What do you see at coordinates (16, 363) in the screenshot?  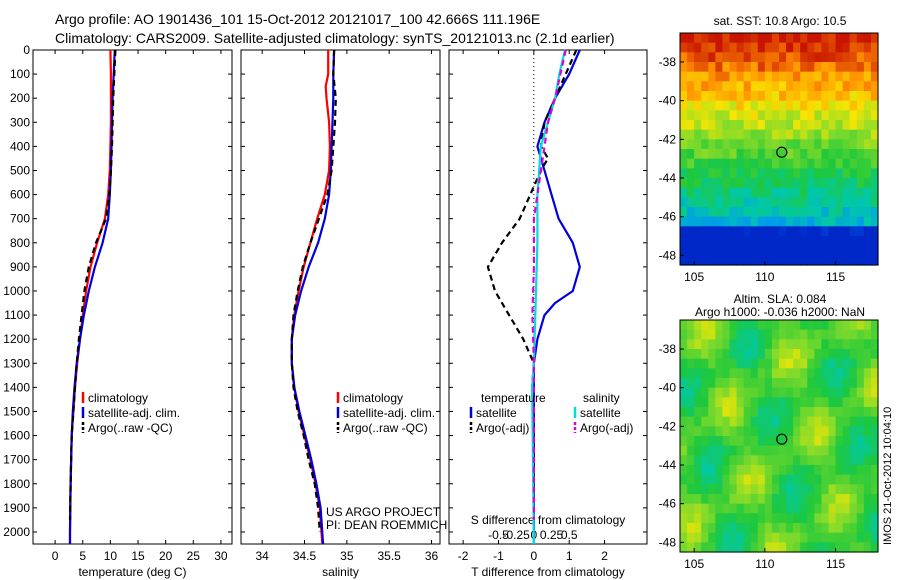 I see `temperature-ytick-label: 1300` at bounding box center [16, 363].